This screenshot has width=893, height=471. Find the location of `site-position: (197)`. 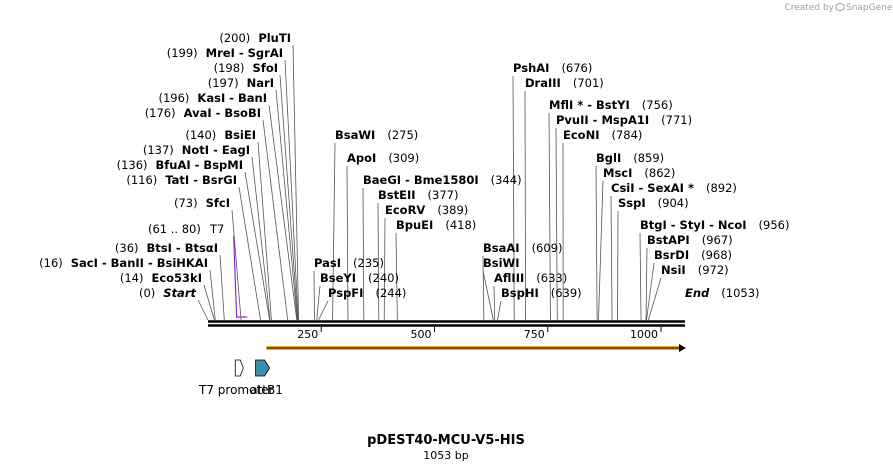

site-position: (197) is located at coordinates (223, 83).